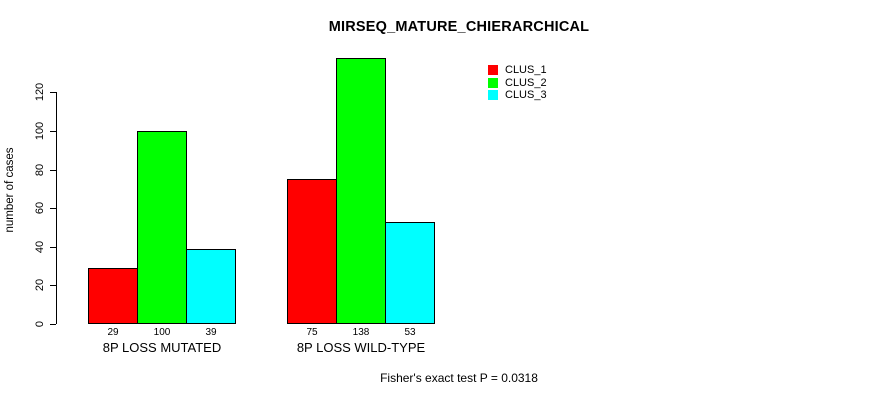 The image size is (890, 400). I want to click on legend-item-clus_1: CLUS_1, so click(517, 70).